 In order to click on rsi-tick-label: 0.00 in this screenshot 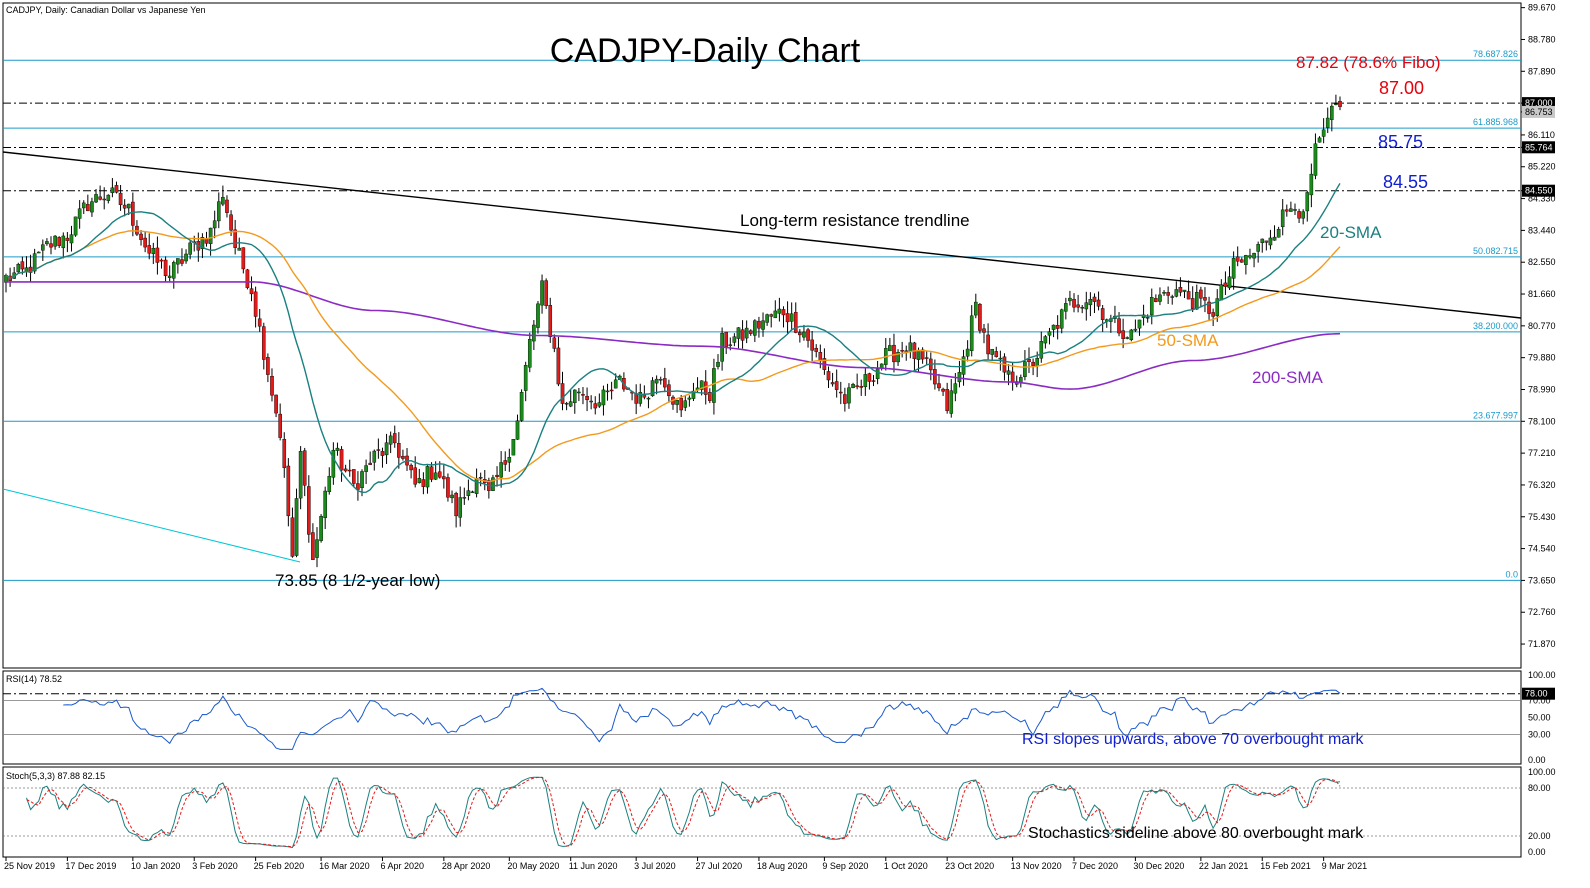, I will do `click(1537, 760)`.